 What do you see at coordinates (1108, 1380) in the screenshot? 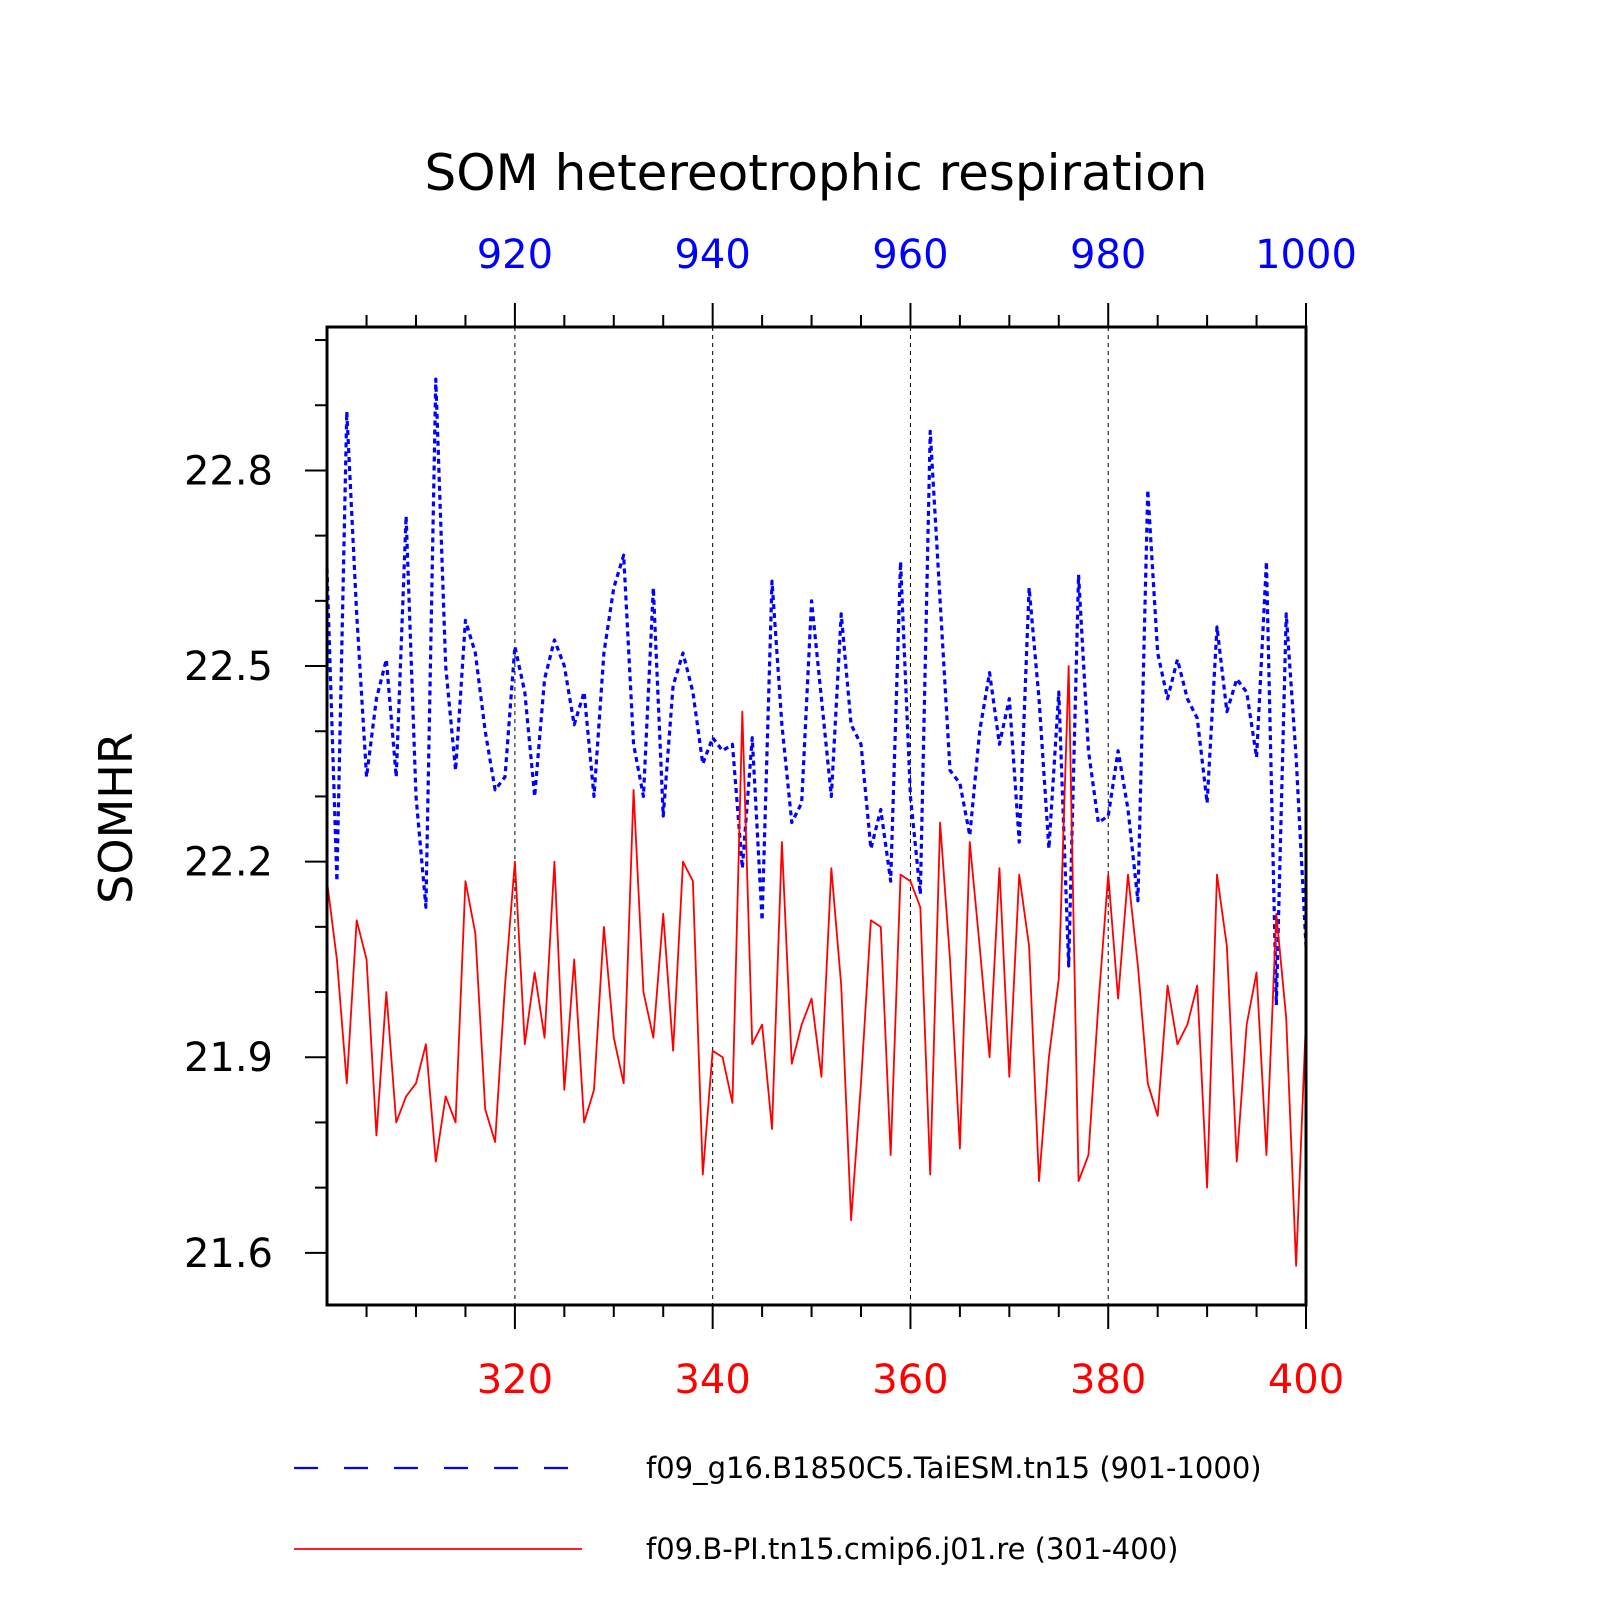
I see `bottom-x-tick-label: 380` at bounding box center [1108, 1380].